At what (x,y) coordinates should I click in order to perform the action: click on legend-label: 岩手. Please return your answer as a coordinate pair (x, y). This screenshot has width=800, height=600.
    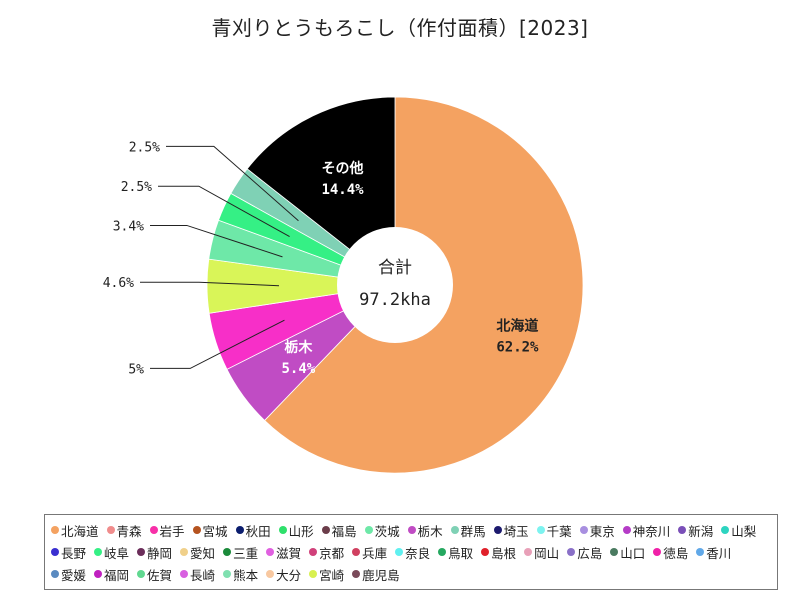
    Looking at the image, I should click on (172, 531).